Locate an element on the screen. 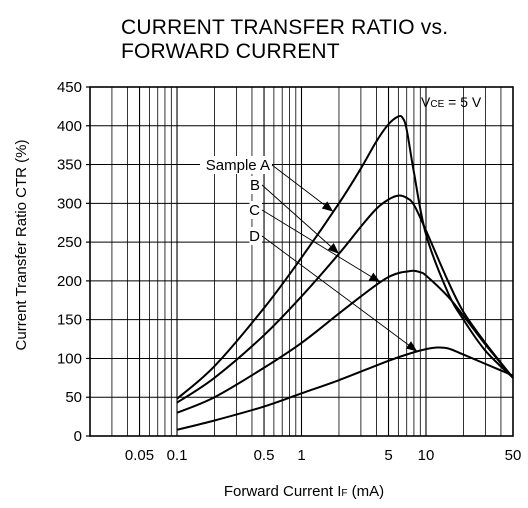  x-tick-label: 10 is located at coordinates (426, 455).